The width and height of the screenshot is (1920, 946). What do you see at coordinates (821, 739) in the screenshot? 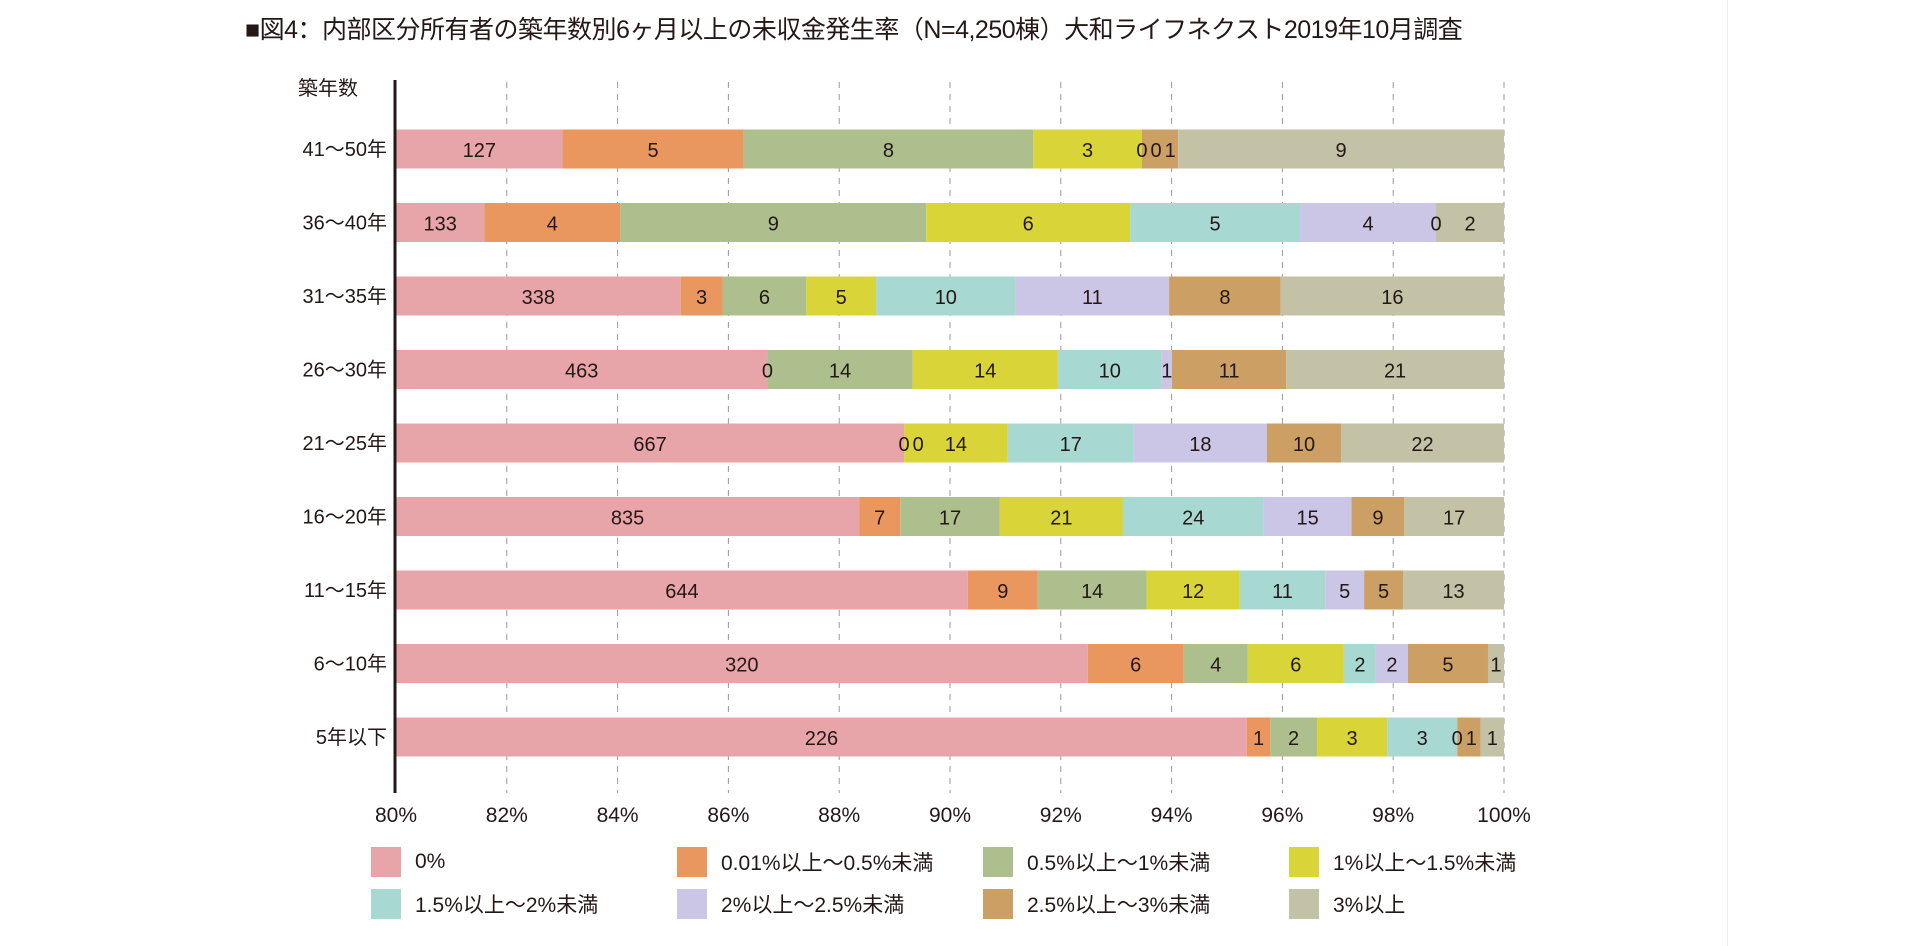
I see `bar-value-label: 226` at bounding box center [821, 739].